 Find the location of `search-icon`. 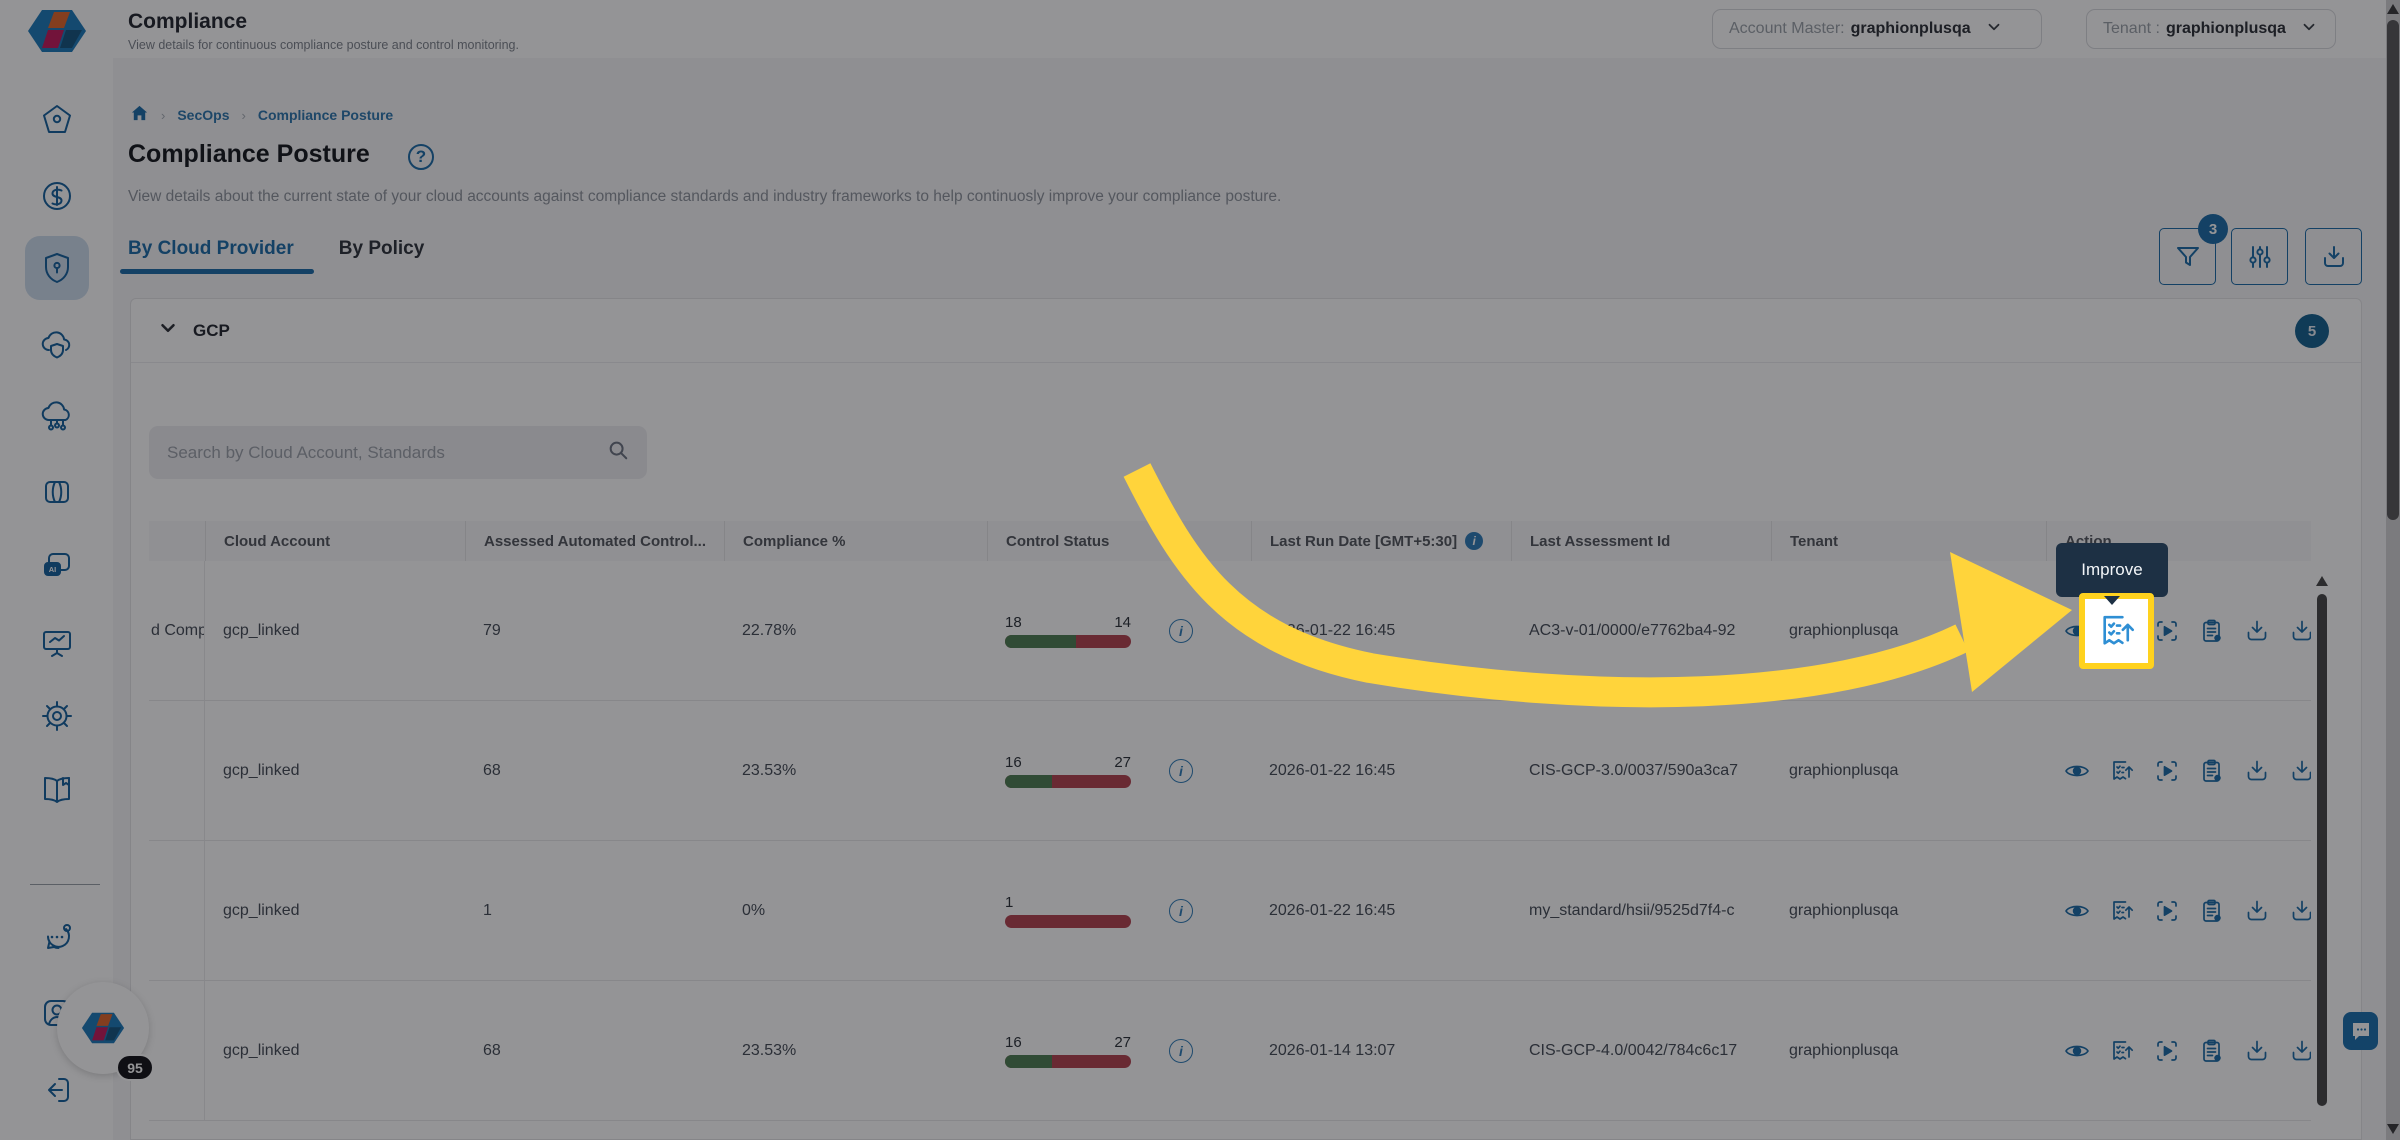

search-icon is located at coordinates (618, 452).